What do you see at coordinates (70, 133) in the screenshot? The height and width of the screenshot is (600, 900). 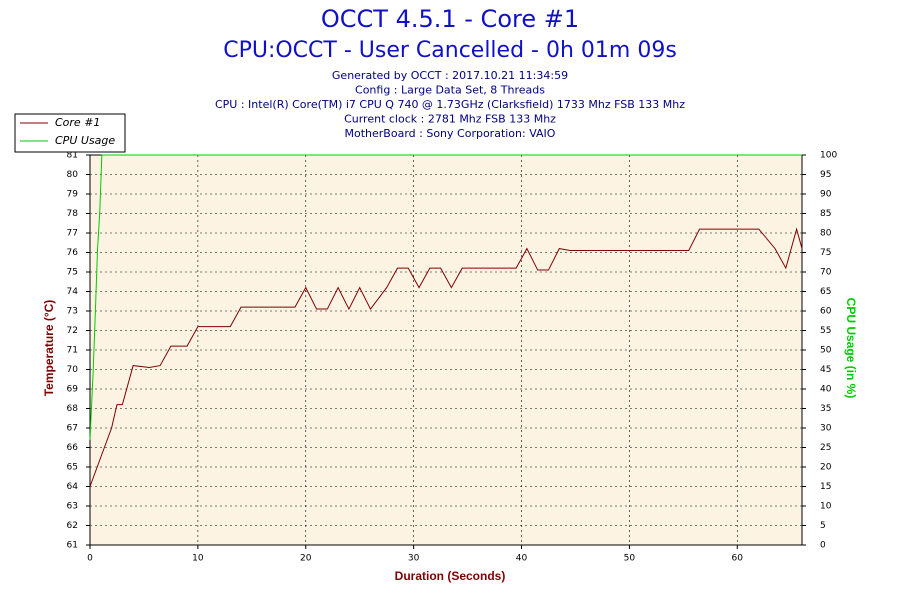 I see `legend-box` at bounding box center [70, 133].